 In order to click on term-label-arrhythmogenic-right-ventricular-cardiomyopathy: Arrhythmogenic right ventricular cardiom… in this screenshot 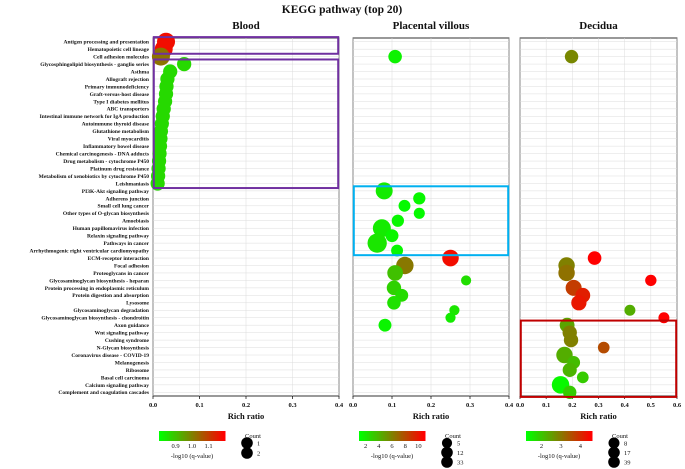, I will do `click(89, 251)`.